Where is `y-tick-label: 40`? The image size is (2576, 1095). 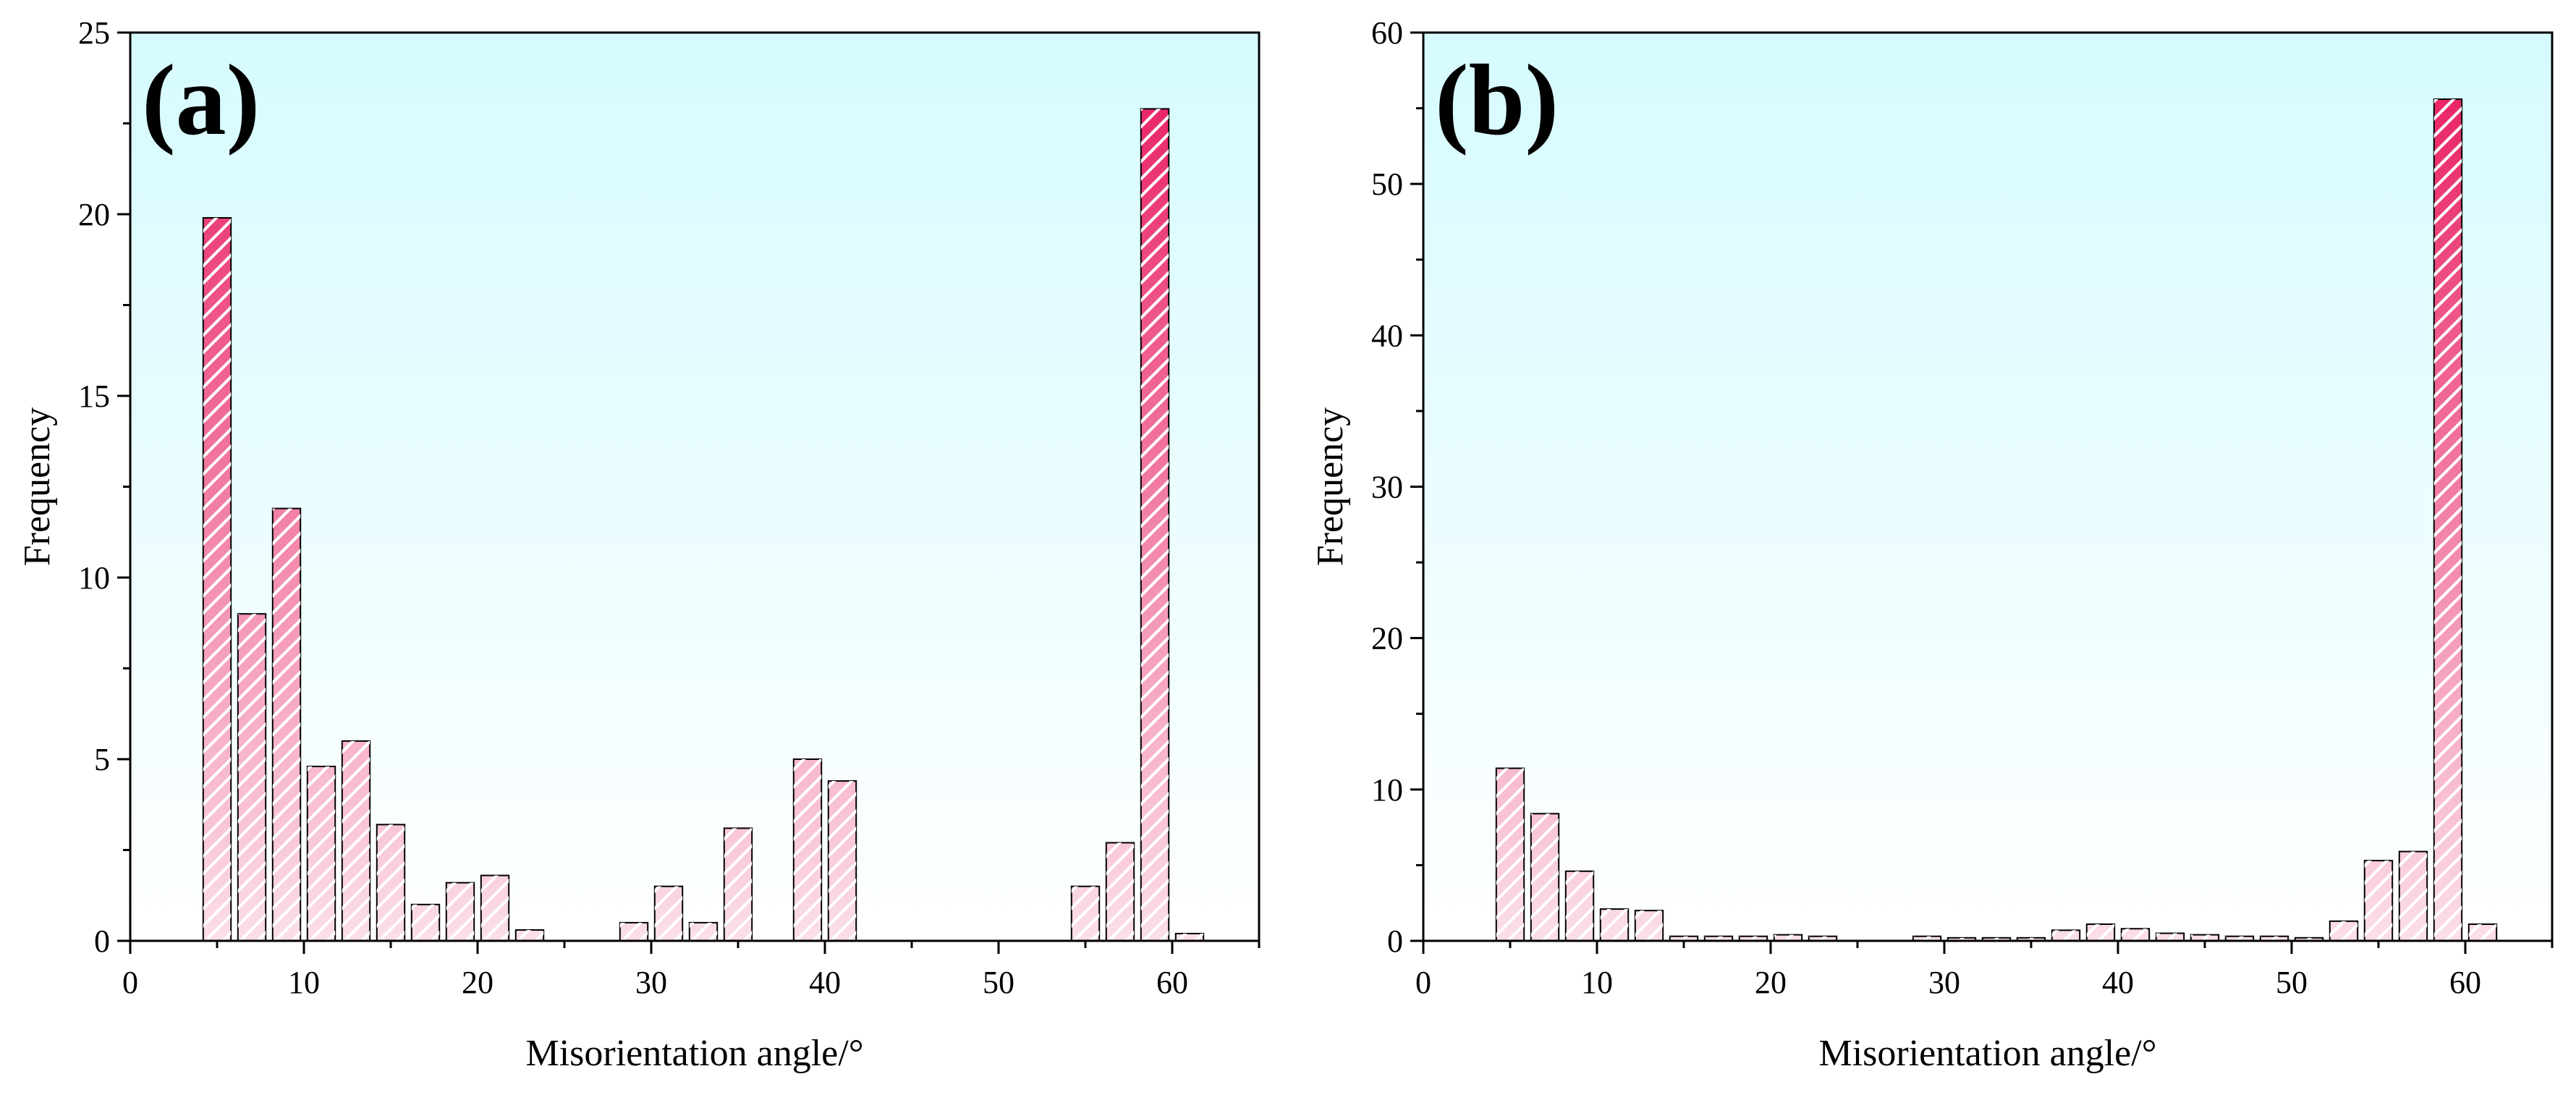 y-tick-label: 40 is located at coordinates (1387, 335).